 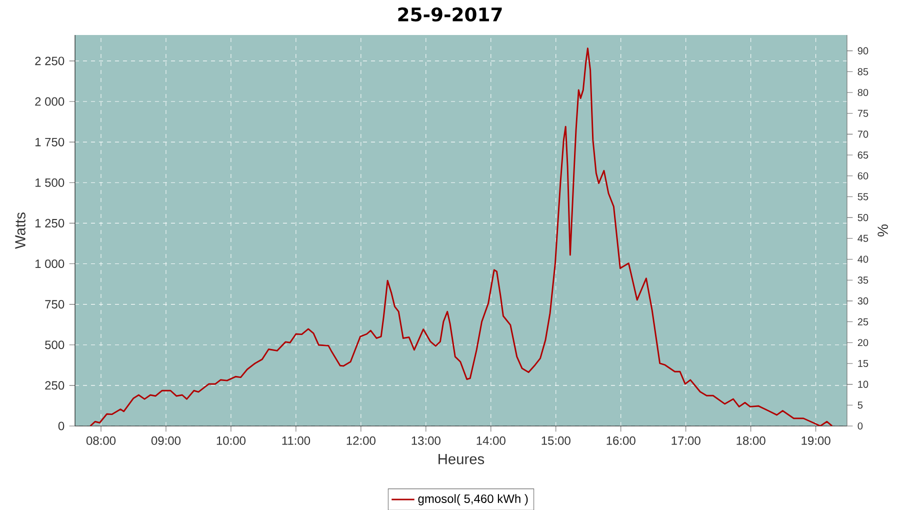 I want to click on y2-tick-label: 15, so click(x=863, y=363).